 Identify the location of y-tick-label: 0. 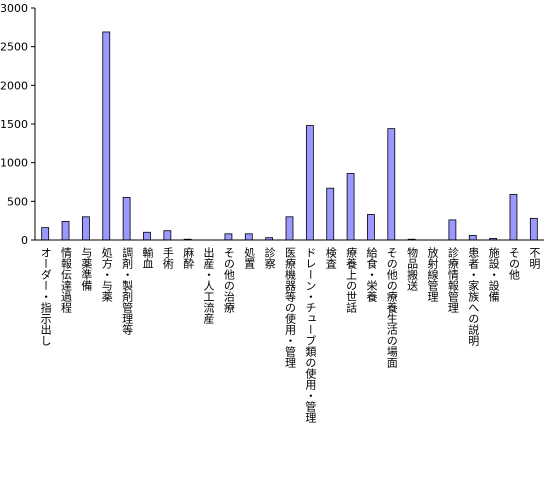
(24, 240).